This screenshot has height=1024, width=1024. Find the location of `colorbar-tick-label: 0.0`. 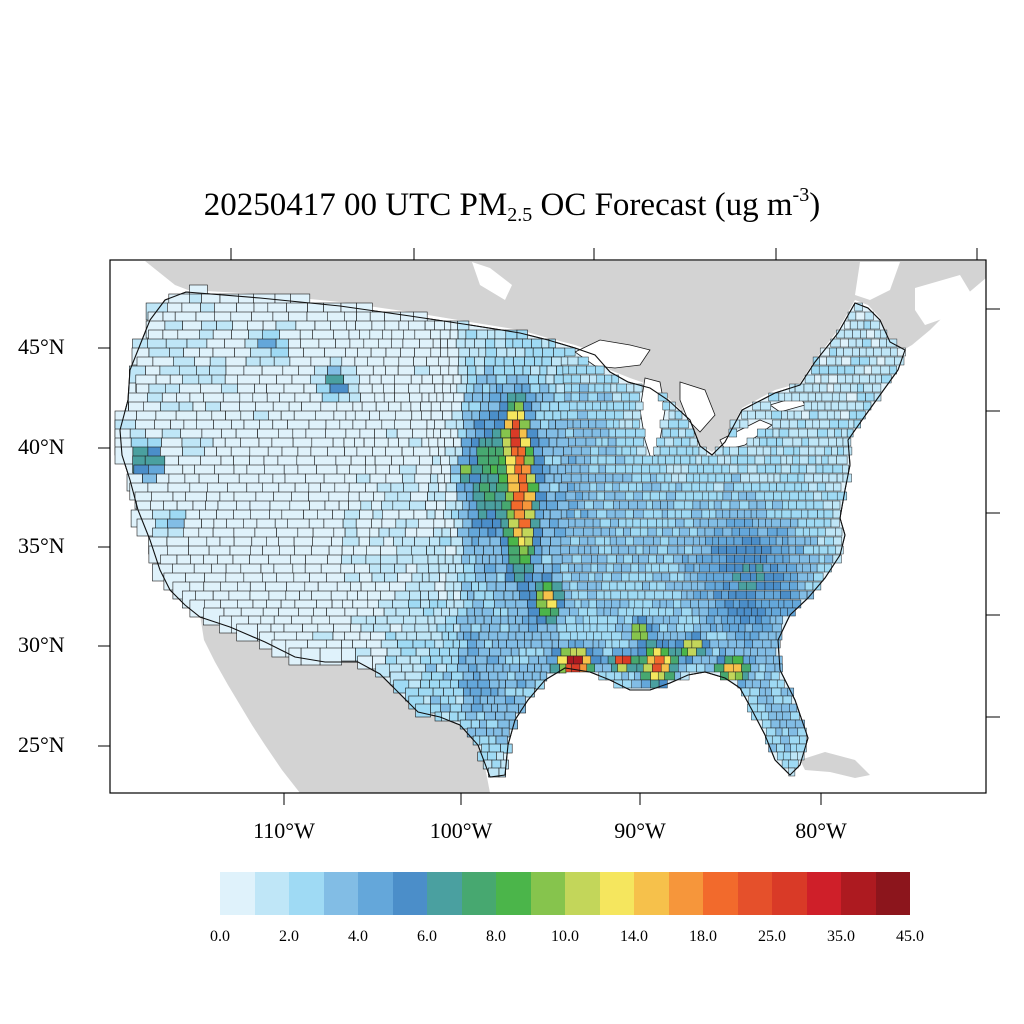

colorbar-tick-label: 0.0 is located at coordinates (220, 936).